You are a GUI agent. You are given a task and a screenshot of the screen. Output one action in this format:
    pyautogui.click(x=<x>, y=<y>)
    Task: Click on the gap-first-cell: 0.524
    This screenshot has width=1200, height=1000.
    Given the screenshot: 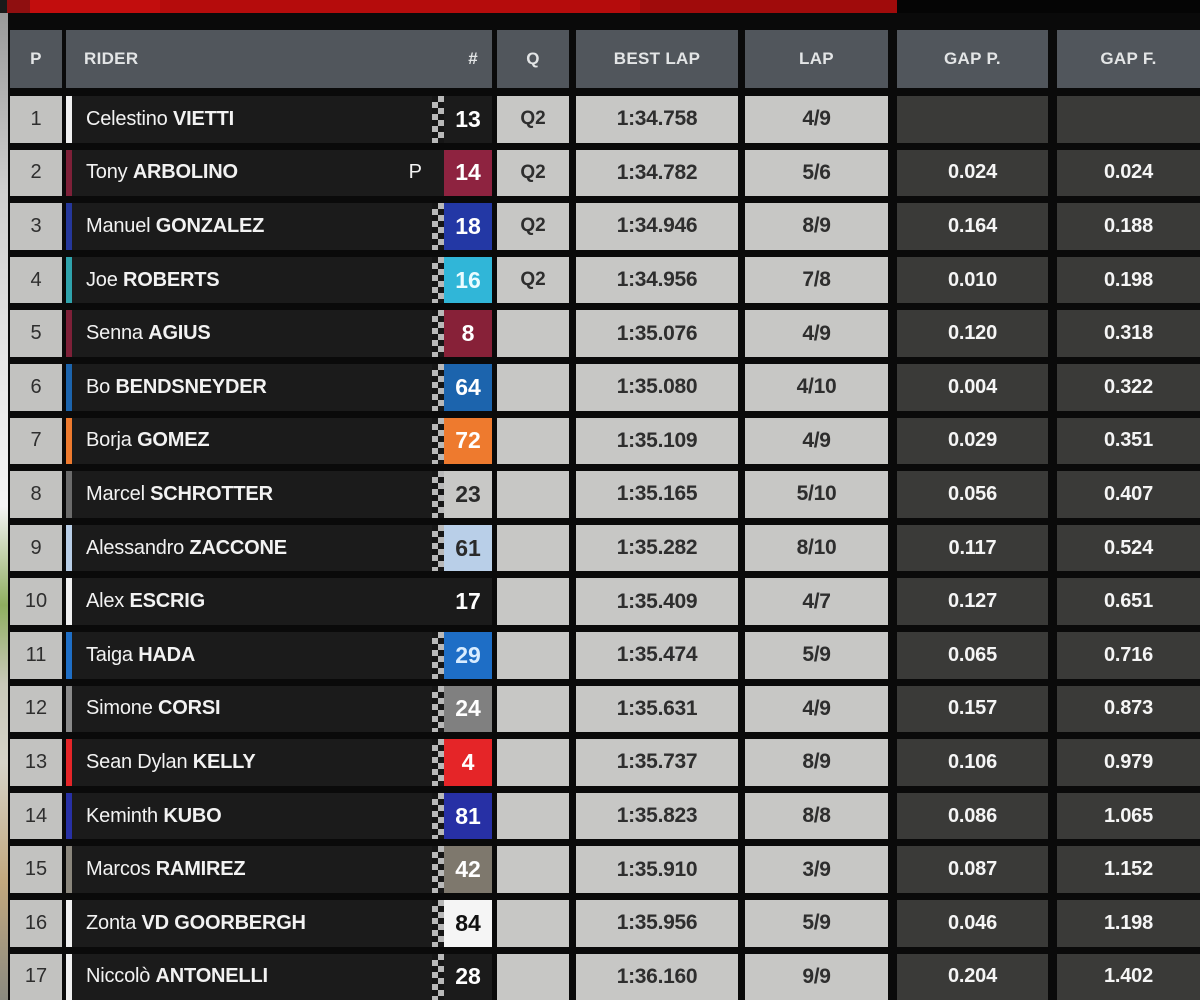 What is the action you would take?
    pyautogui.click(x=1128, y=548)
    